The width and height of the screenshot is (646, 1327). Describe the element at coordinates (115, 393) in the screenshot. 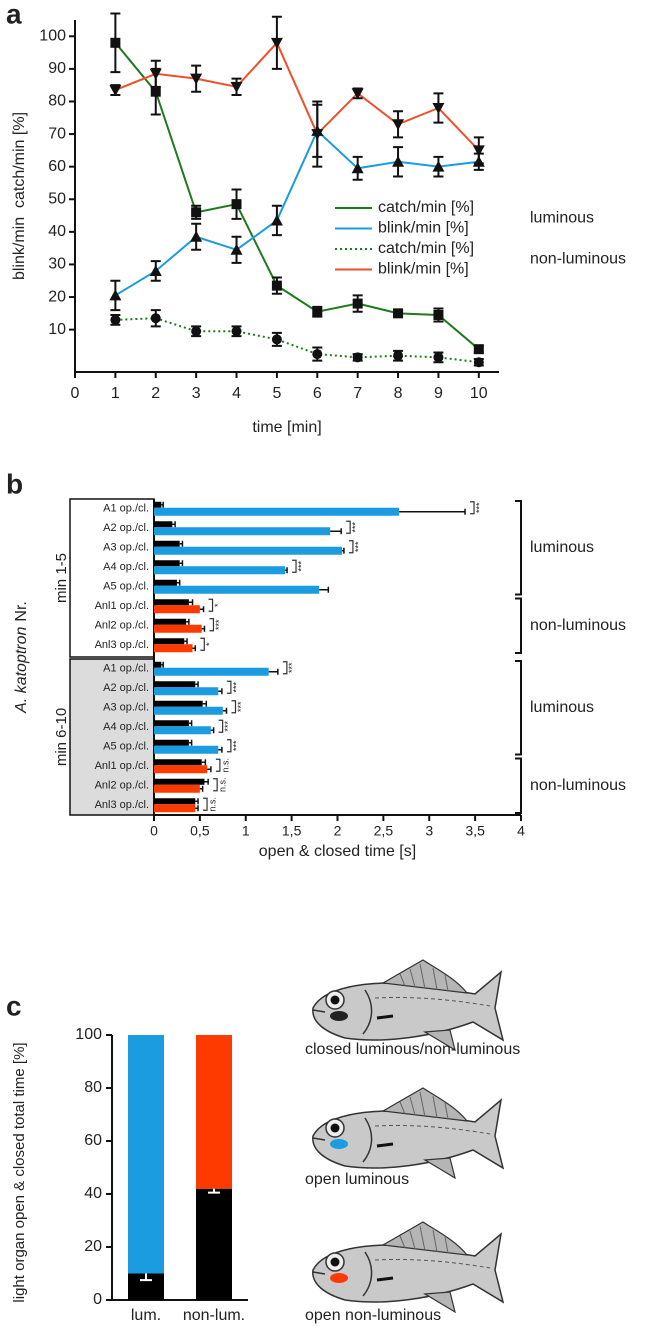

I see `x-tick-label: 1` at that location.